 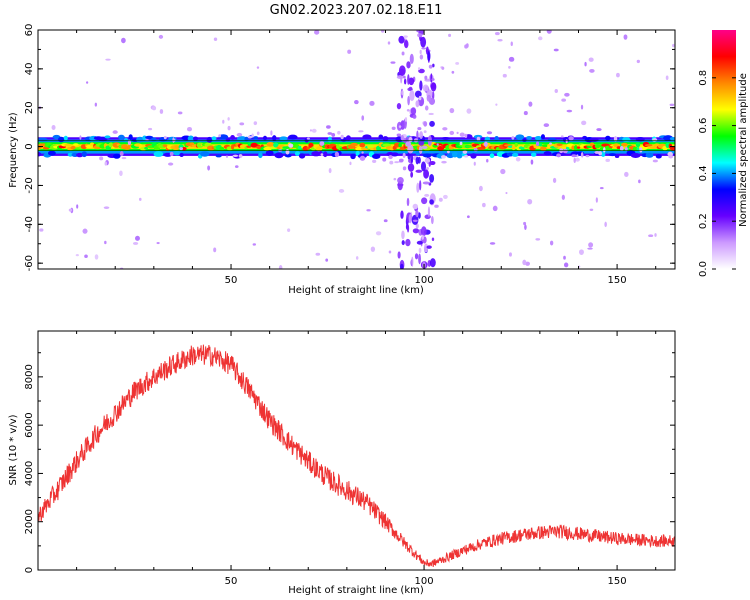 What do you see at coordinates (231, 581) in the screenshot?
I see `snr-xtick-label: 50` at bounding box center [231, 581].